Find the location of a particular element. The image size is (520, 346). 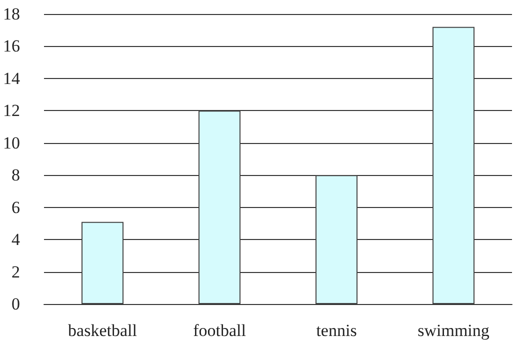

y-tick-label: 4 is located at coordinates (16, 240).